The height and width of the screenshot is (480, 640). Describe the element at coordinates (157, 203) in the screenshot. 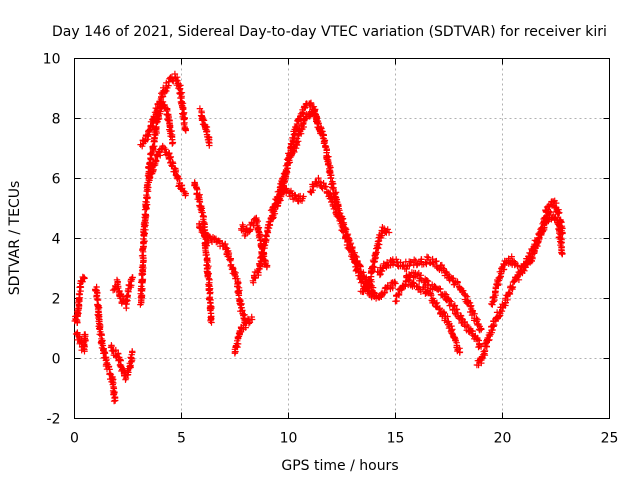

I see `series-track-f` at that location.